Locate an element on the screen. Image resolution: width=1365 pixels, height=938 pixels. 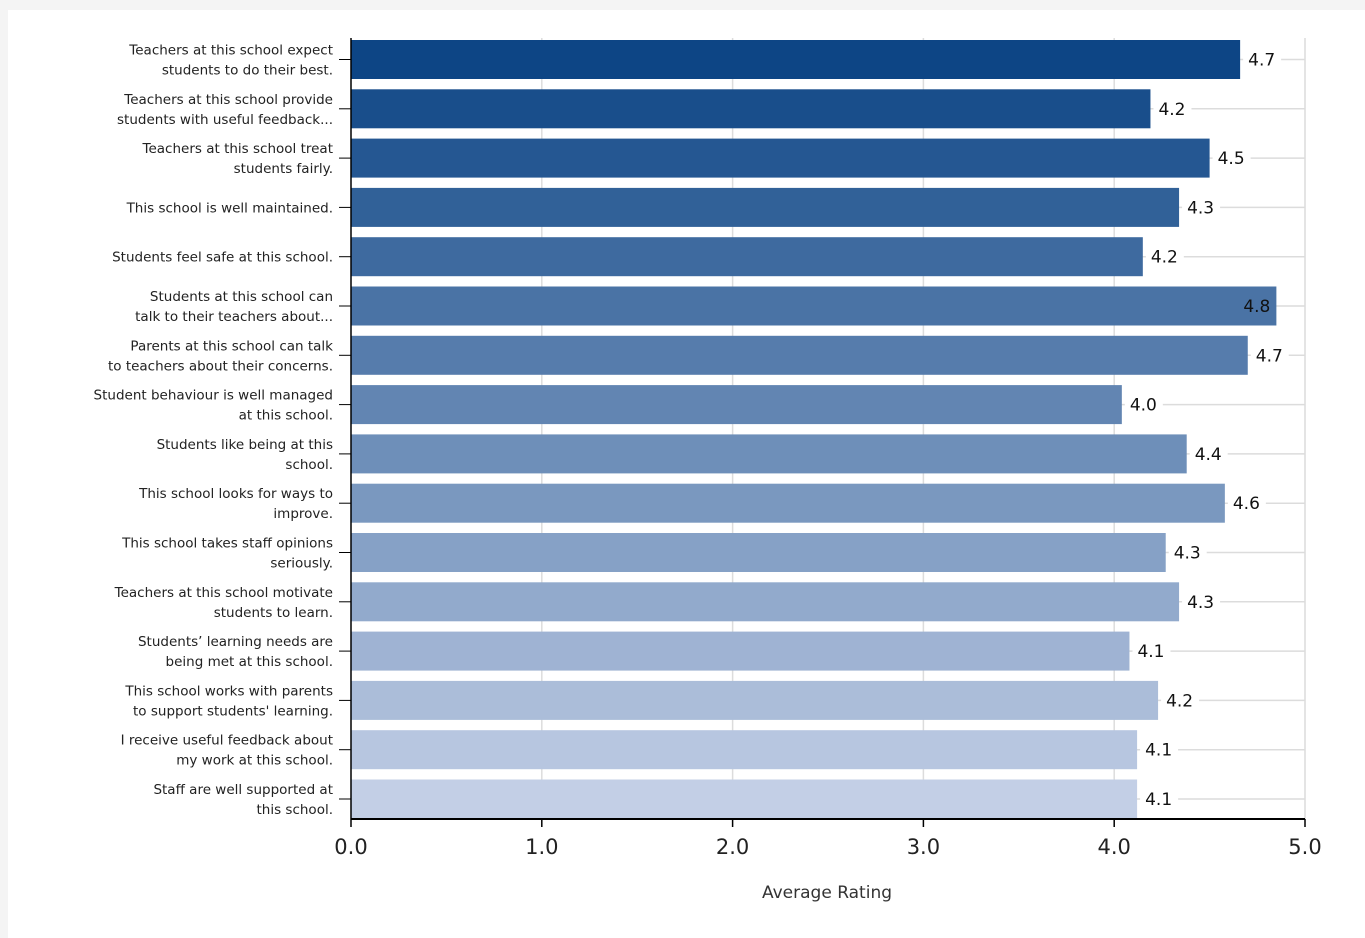
category-label: Students’ learning needs are is located at coordinates (235, 642).